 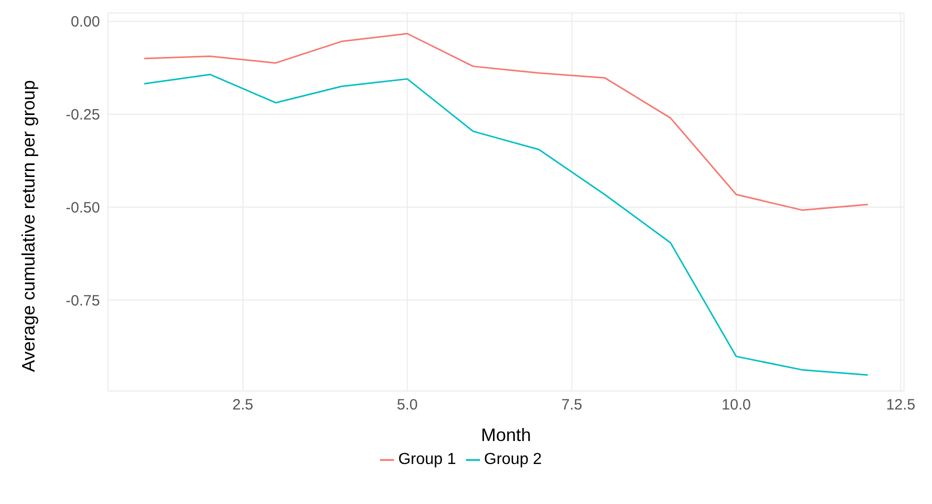 I want to click on x-tick-label: 5.0, so click(x=407, y=405).